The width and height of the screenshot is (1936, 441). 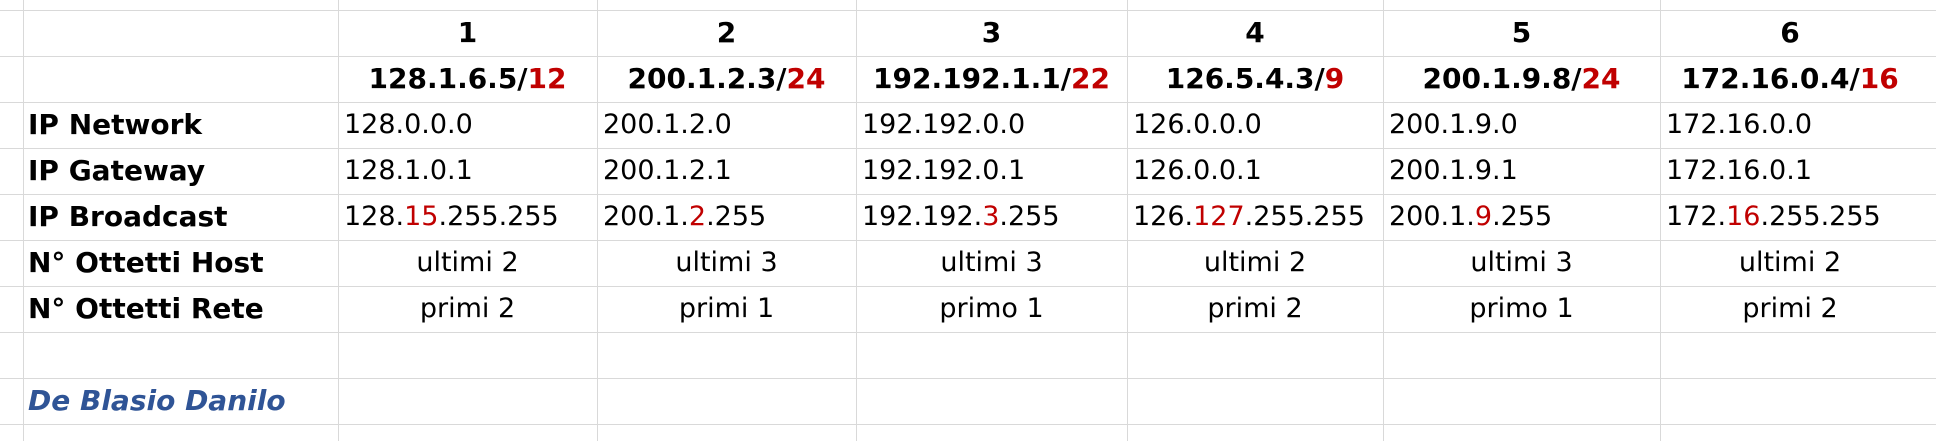 I want to click on ip-prefix: 9, so click(x=1334, y=78).